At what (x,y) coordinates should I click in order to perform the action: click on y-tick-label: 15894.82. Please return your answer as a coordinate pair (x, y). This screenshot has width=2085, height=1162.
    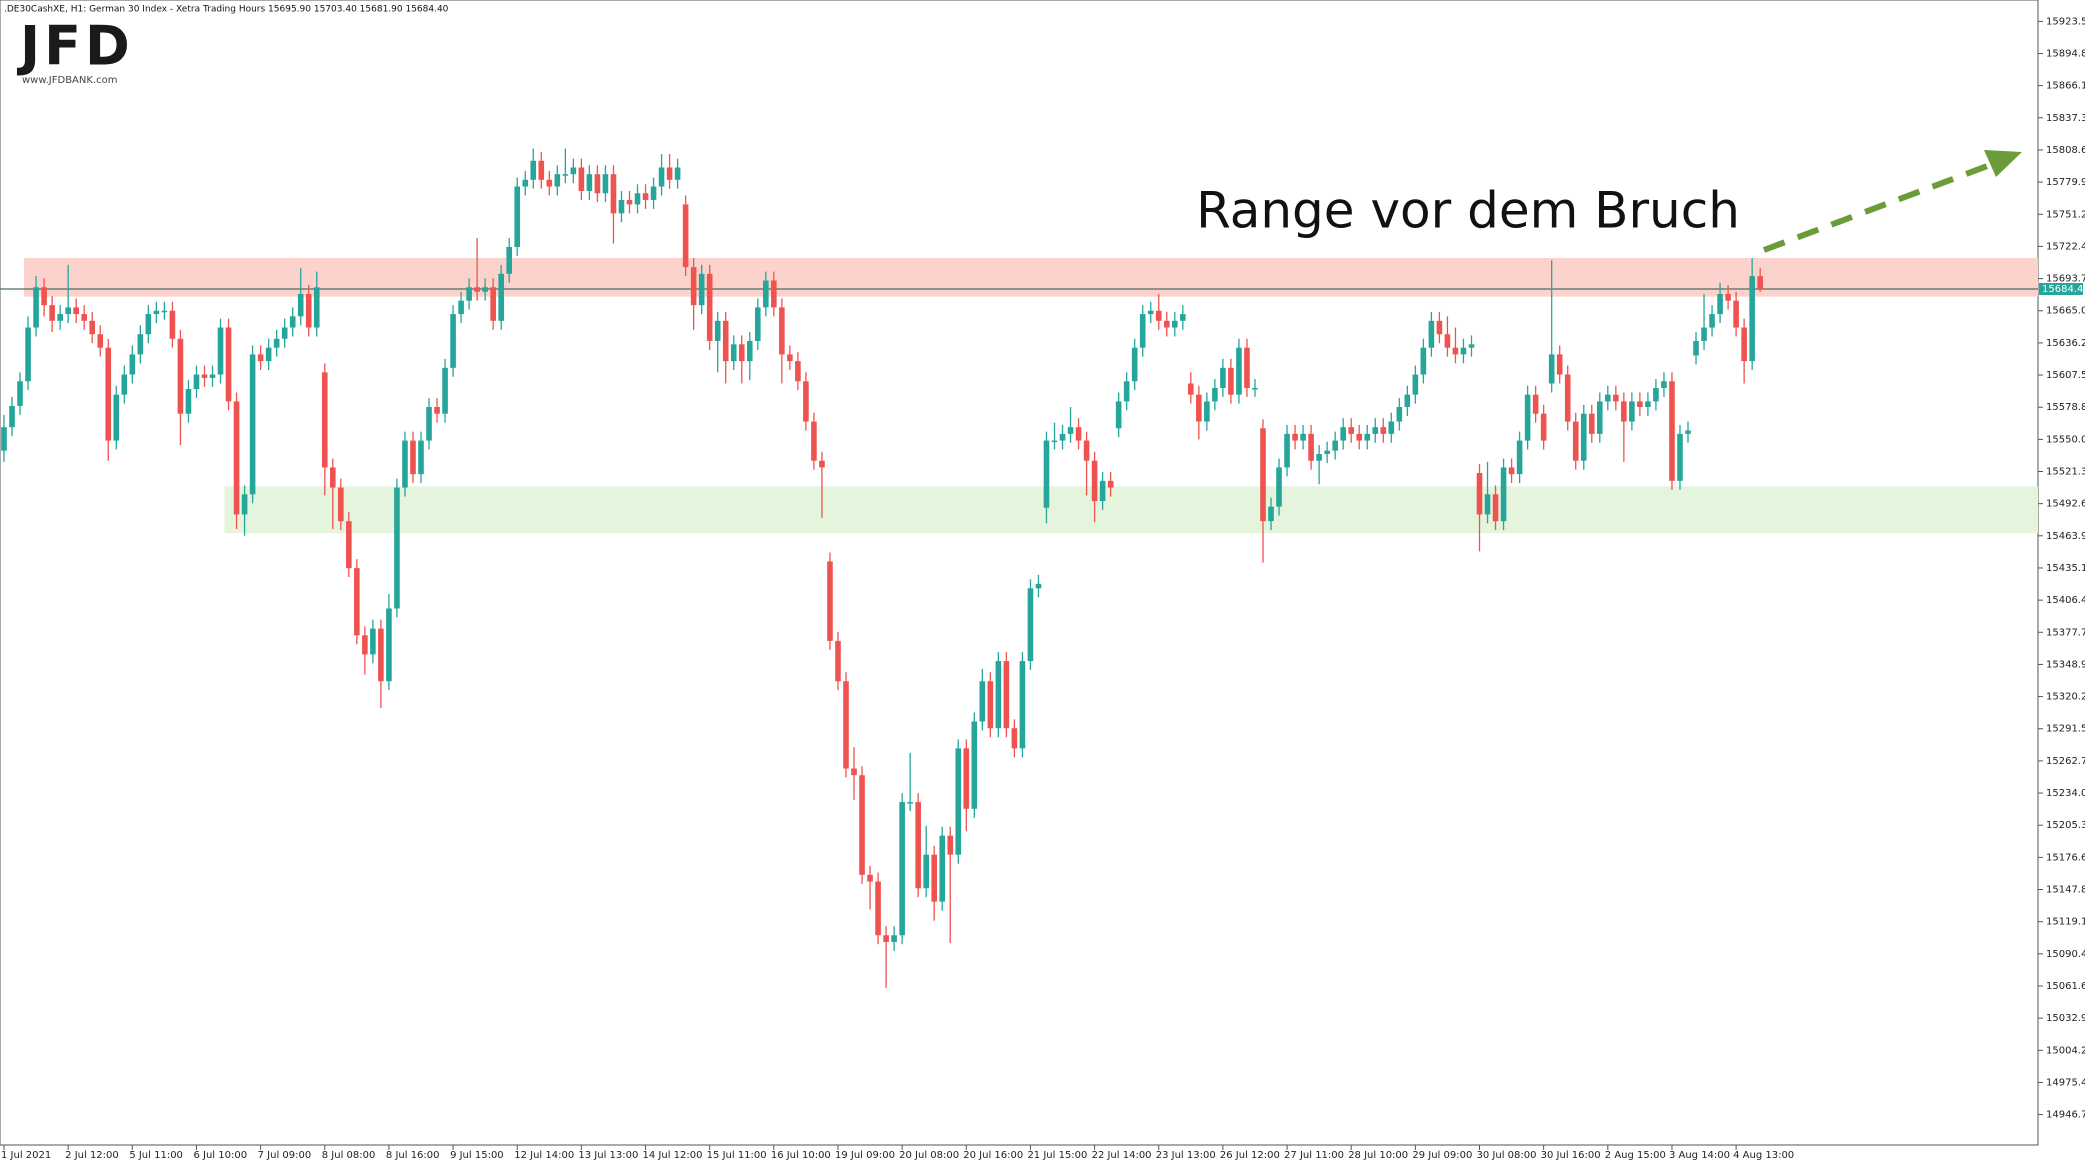
    Looking at the image, I should click on (2065, 54).